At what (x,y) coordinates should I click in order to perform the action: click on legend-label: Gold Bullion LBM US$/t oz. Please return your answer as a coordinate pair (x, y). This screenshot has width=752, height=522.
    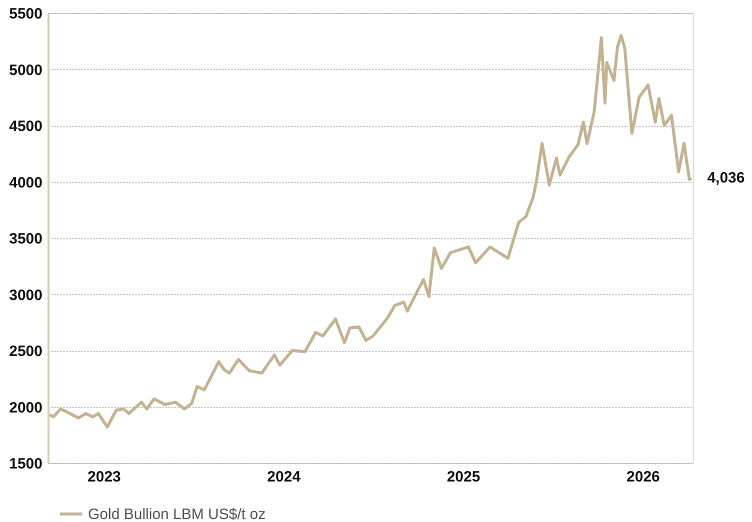
    Looking at the image, I should click on (177, 514).